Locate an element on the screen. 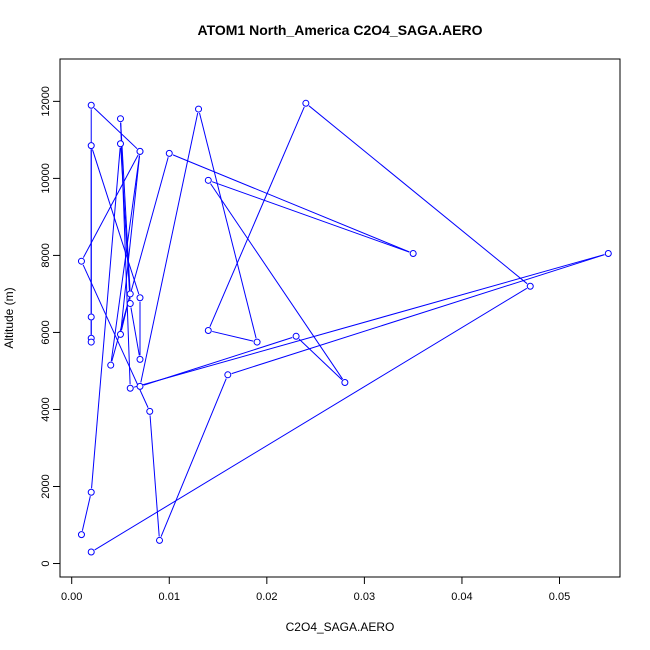  x-tick-label: 0.00 is located at coordinates (71, 597).